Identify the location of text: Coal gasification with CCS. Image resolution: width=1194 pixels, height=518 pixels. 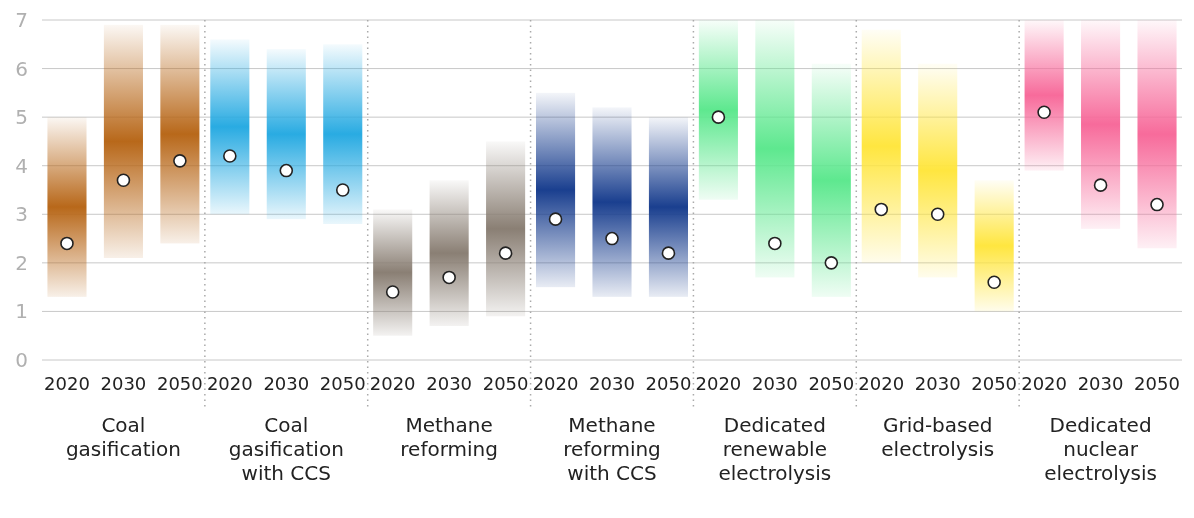
(286, 449).